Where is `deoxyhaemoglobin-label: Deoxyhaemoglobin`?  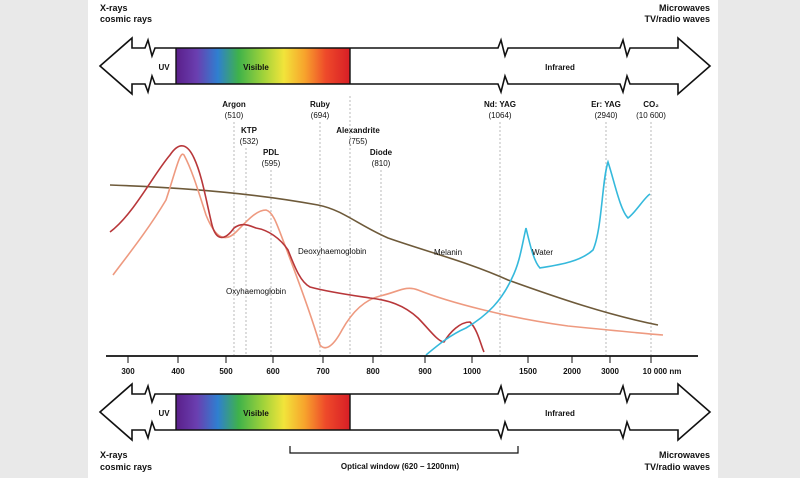 deoxyhaemoglobin-label: Deoxyhaemoglobin is located at coordinates (332, 251).